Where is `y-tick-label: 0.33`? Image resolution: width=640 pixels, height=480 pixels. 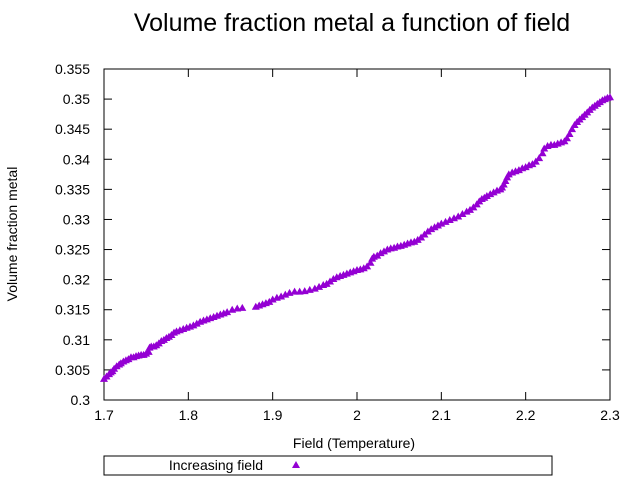
y-tick-label: 0.33 is located at coordinates (76, 219).